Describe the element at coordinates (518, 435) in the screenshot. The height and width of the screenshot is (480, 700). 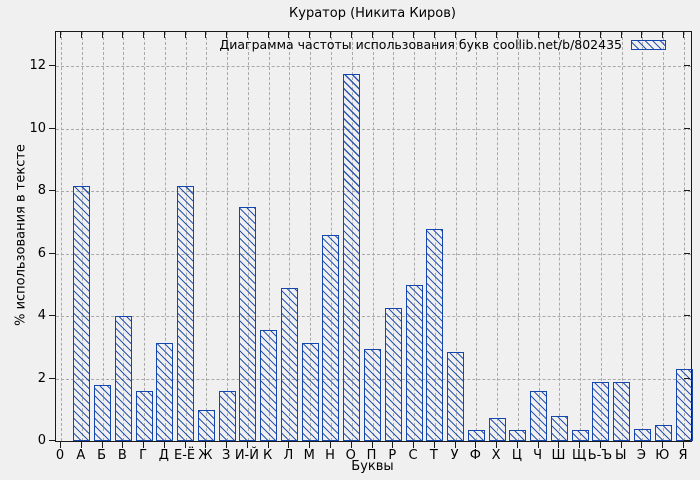
I see `bar-Ц` at that location.